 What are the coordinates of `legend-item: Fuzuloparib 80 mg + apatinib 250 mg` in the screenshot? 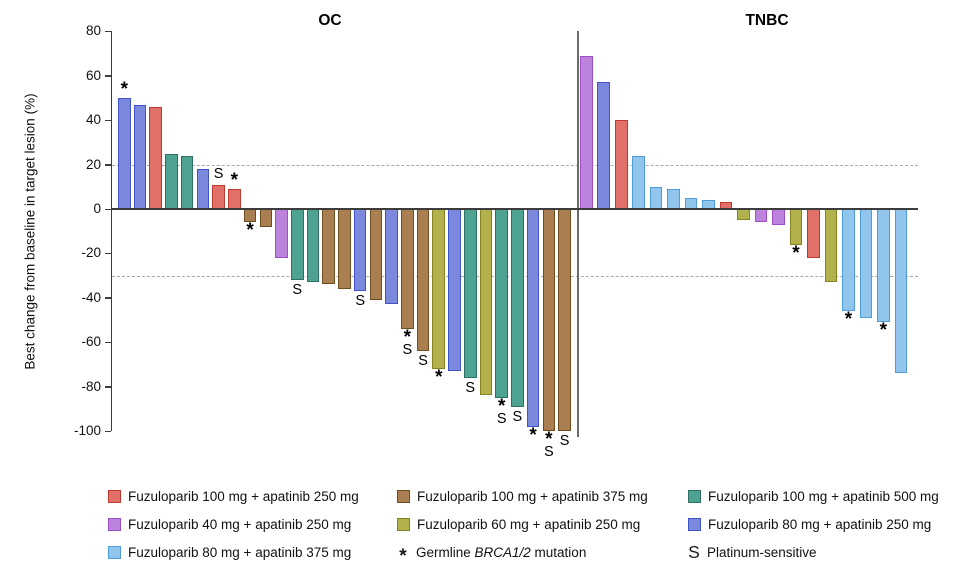 It's located at (809, 524).